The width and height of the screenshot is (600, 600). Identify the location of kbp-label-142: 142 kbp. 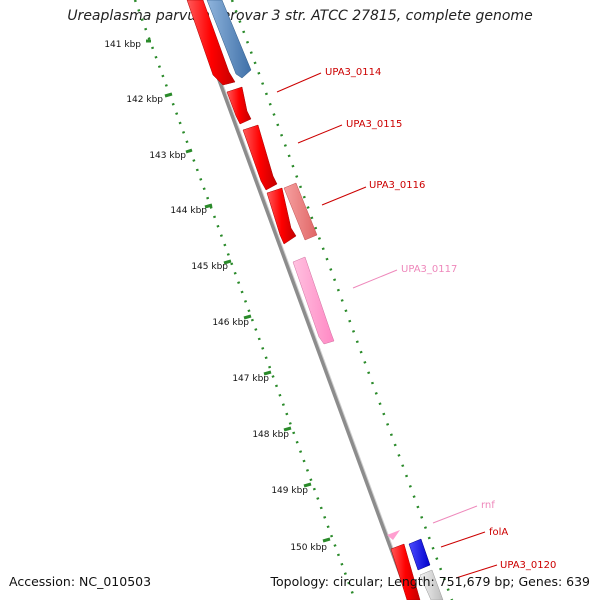
(144, 100).